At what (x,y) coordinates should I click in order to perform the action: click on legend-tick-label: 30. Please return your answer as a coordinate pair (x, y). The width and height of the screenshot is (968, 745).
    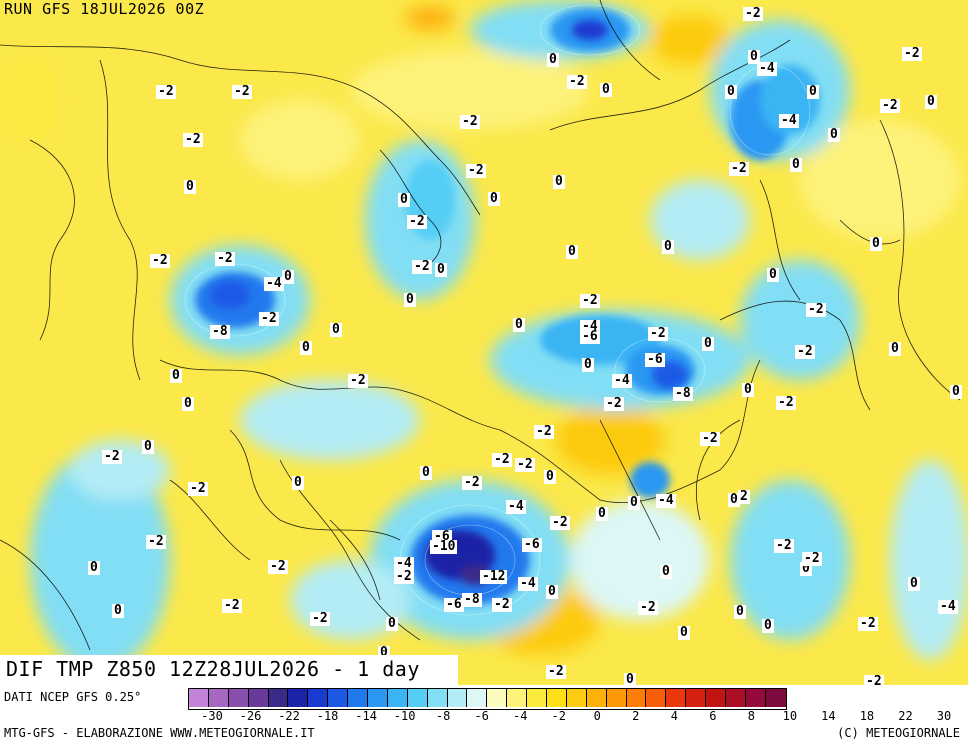
    Looking at the image, I should click on (944, 716).